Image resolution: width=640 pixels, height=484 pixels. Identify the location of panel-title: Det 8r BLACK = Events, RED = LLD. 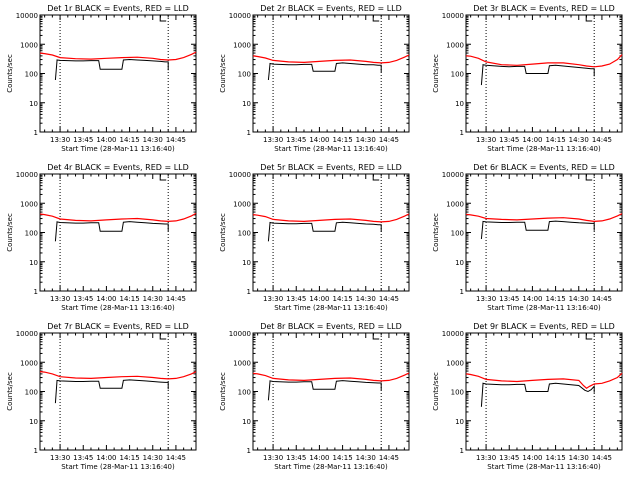
(331, 326).